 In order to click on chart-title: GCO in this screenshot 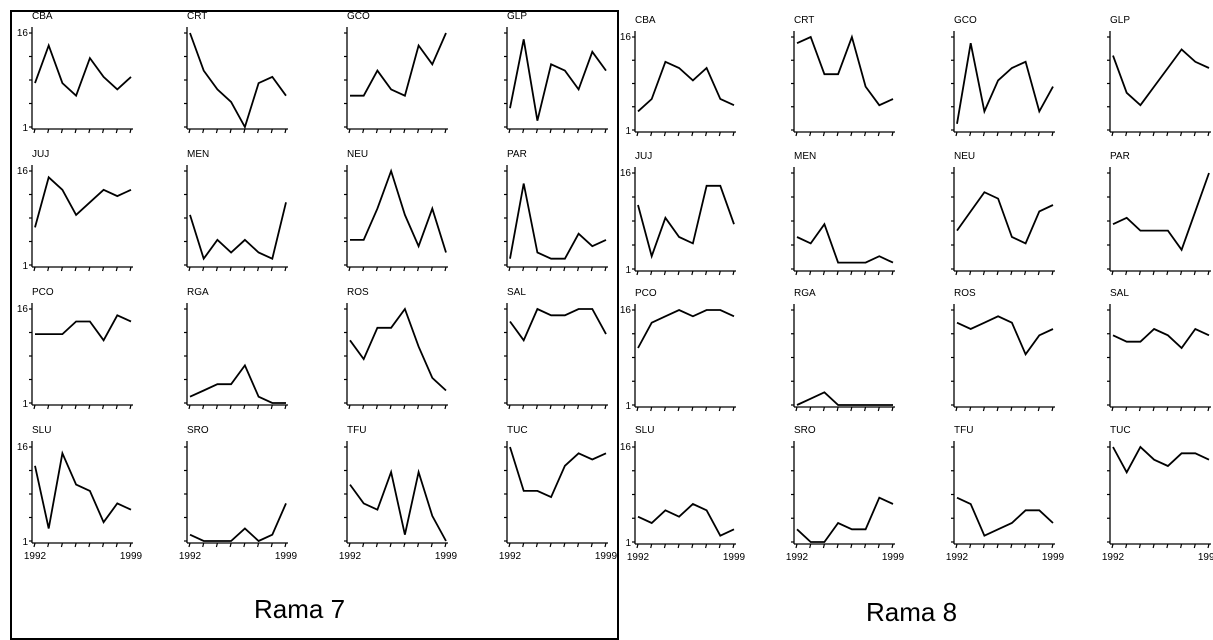, I will do `click(965, 20)`.